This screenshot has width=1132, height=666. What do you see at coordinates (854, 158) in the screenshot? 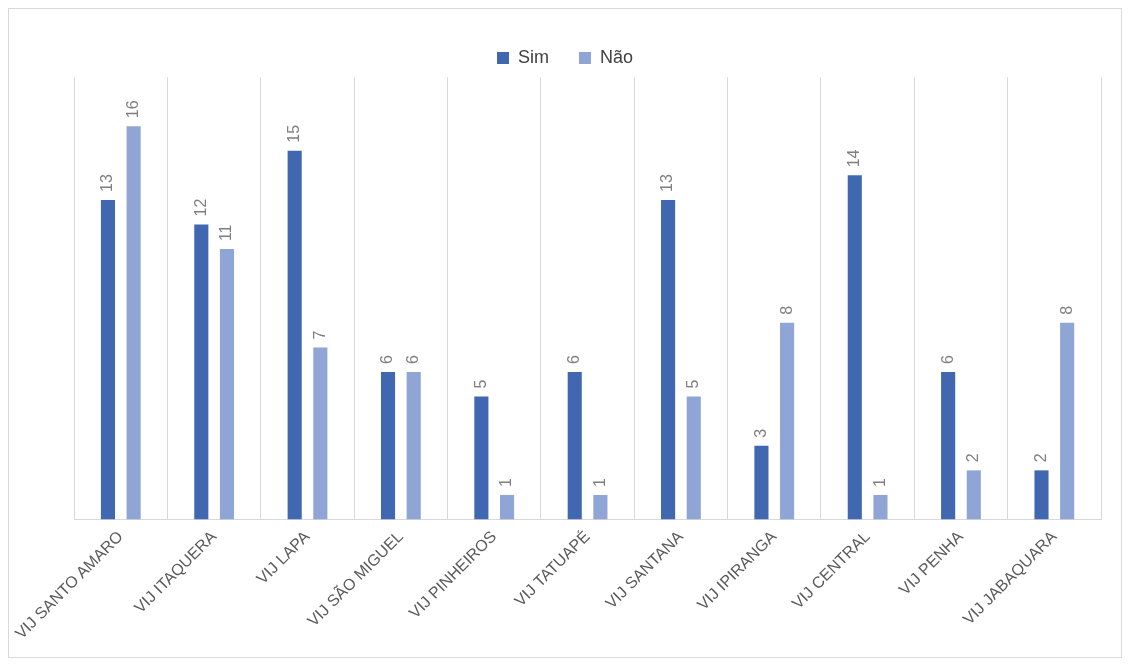
I see `data-label: 14` at bounding box center [854, 158].